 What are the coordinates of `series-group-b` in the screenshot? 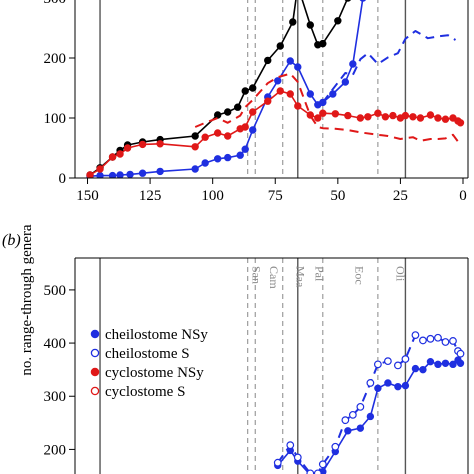 It's located at (369, 402).